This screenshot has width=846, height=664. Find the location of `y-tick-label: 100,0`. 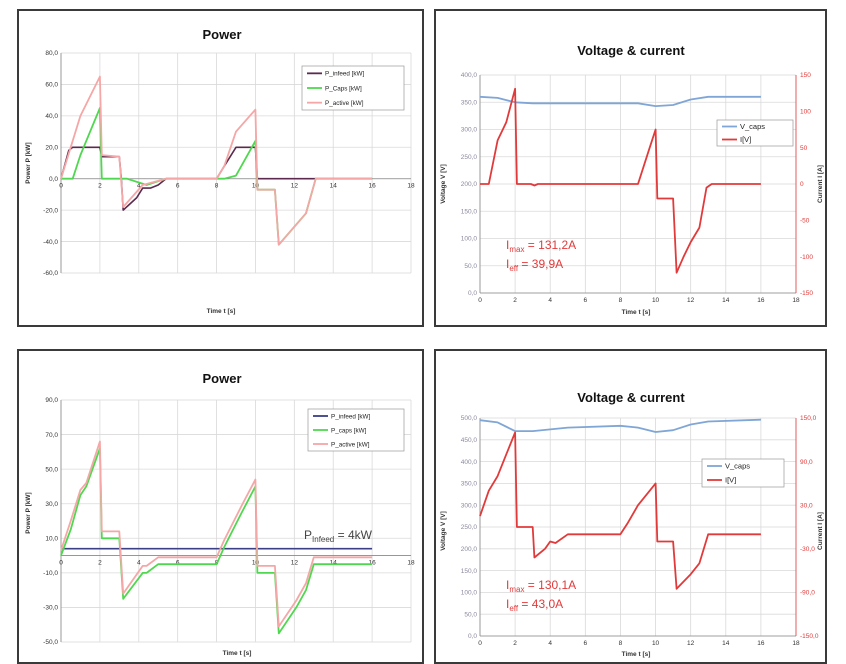

y-tick-label: 100,0 is located at coordinates (469, 593).